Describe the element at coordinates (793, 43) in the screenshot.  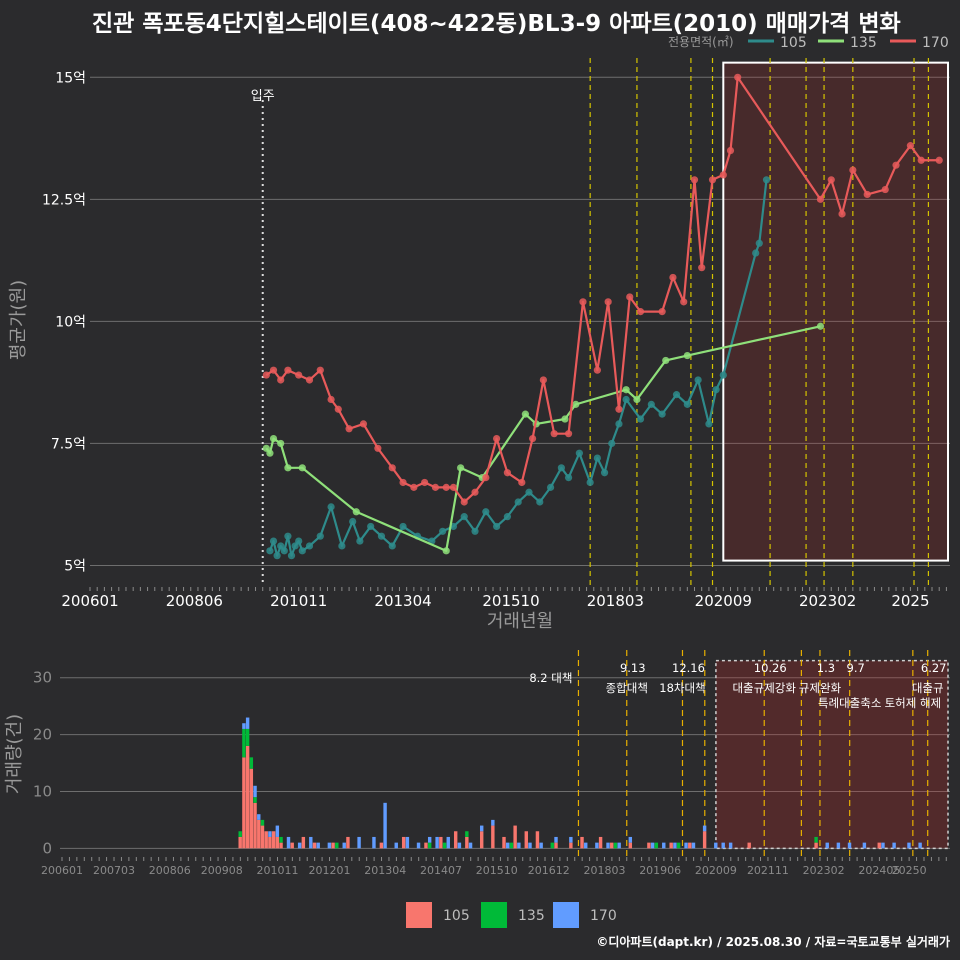
I see `legend-label-105: 105` at that location.